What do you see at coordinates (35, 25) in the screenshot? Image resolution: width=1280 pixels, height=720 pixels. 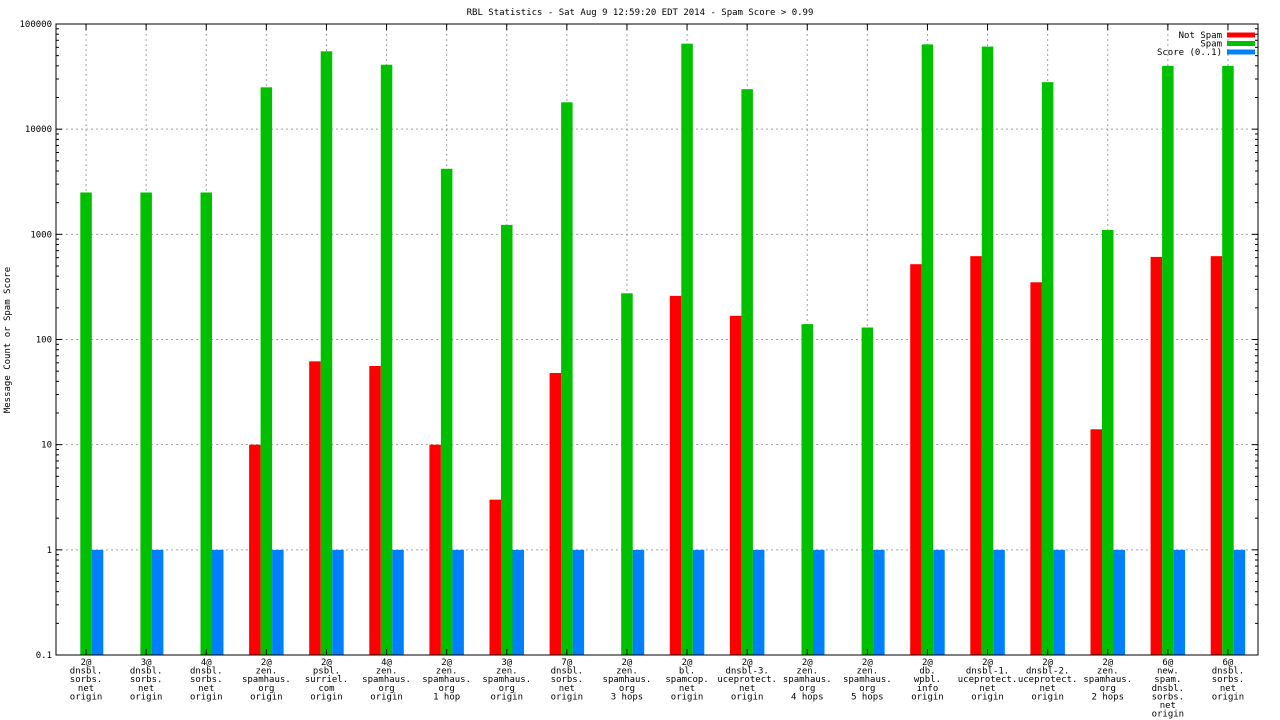 I see `y-tick-label: 100000` at bounding box center [35, 25].